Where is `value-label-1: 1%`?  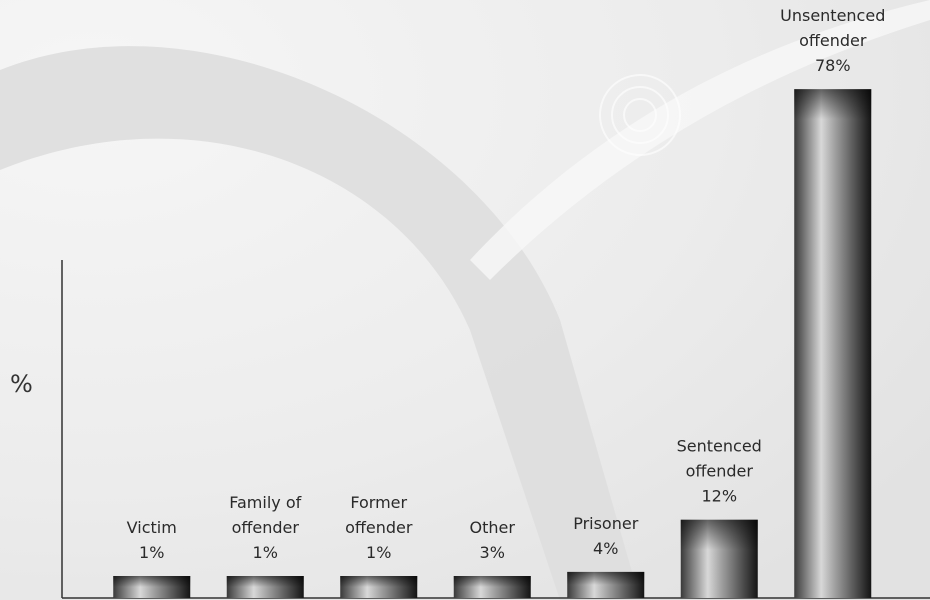 value-label-1: 1% is located at coordinates (265, 552).